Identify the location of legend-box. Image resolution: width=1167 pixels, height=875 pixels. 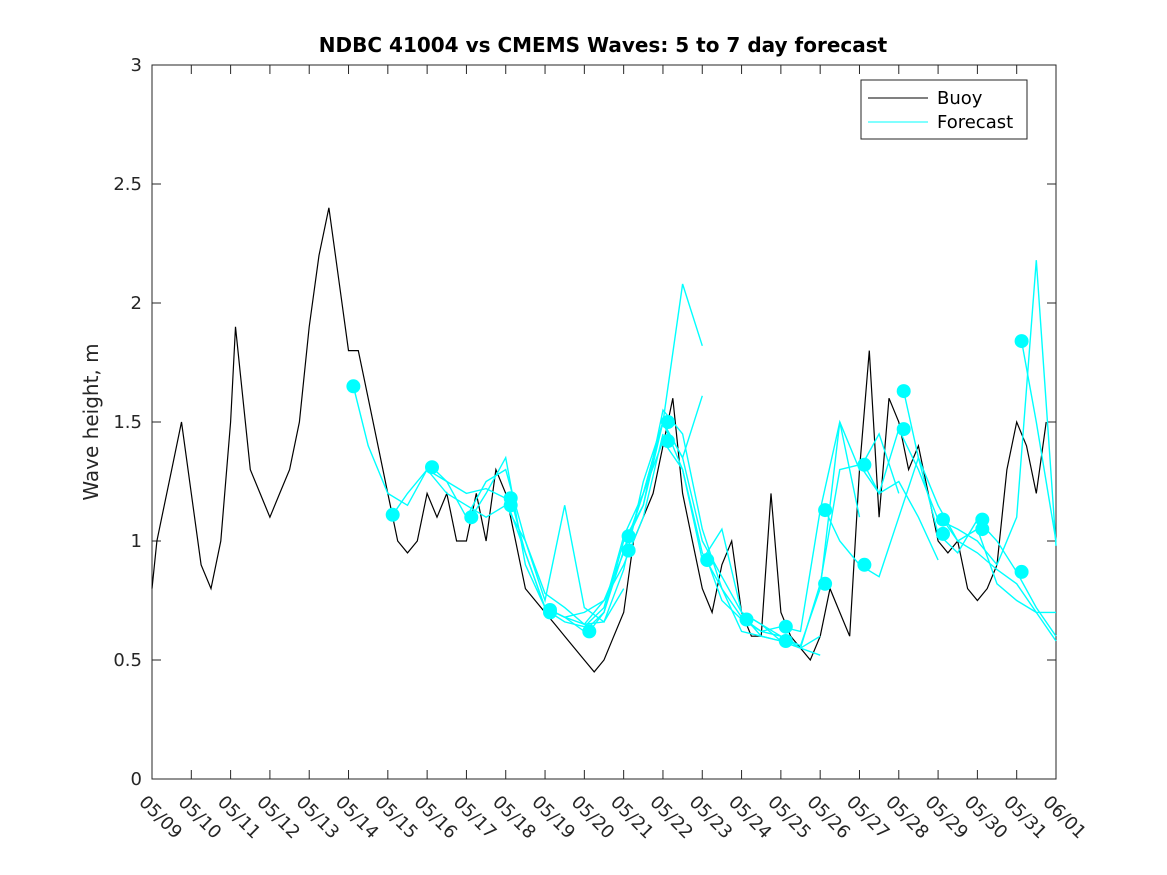
(944, 109).